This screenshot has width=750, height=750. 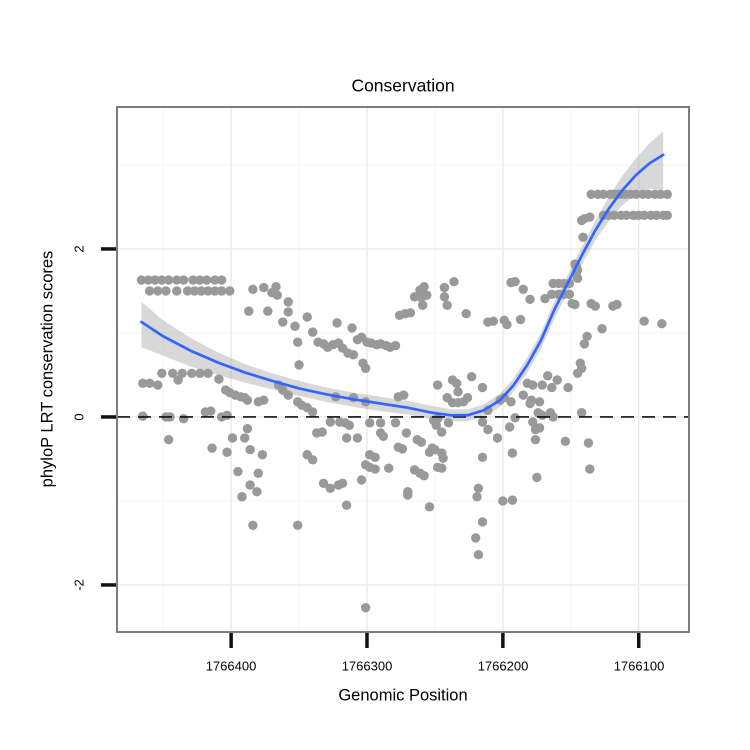 What do you see at coordinates (79, 417) in the screenshot?
I see `y-tick-label-0: 0` at bounding box center [79, 417].